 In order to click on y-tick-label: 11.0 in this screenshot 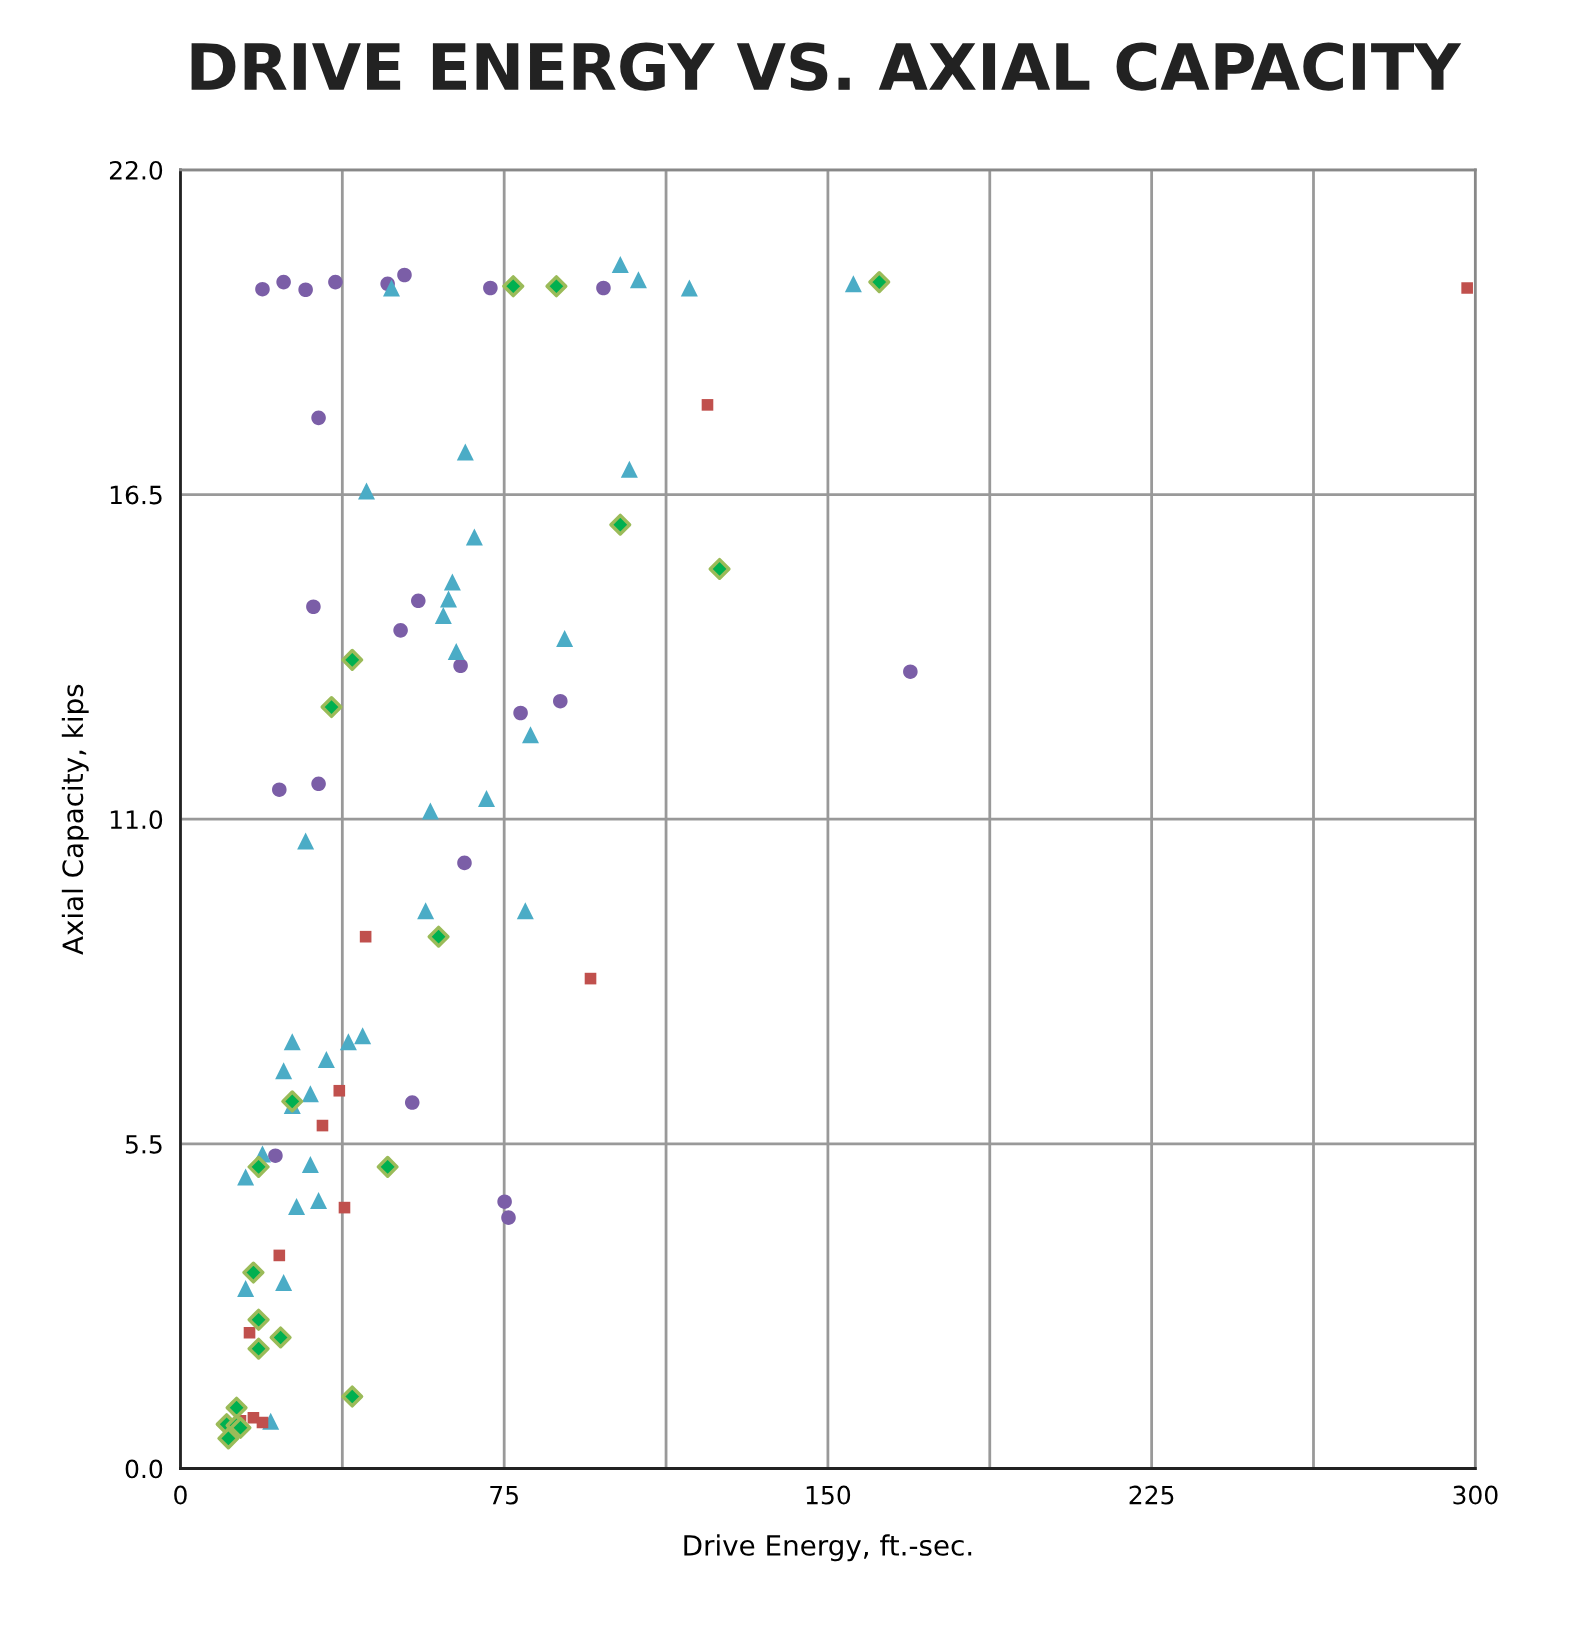, I will do `click(136, 820)`.